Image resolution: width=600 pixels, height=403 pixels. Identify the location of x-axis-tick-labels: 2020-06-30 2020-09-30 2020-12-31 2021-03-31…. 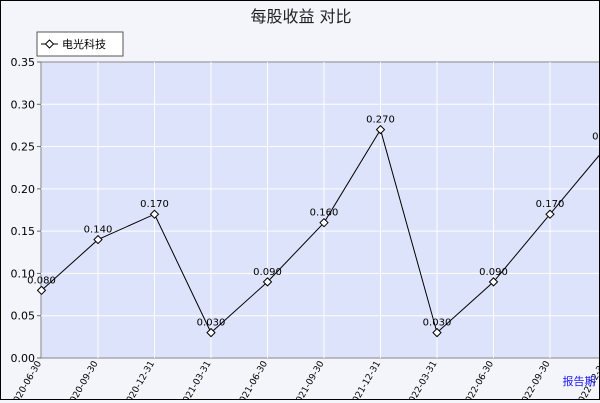
(304, 381).